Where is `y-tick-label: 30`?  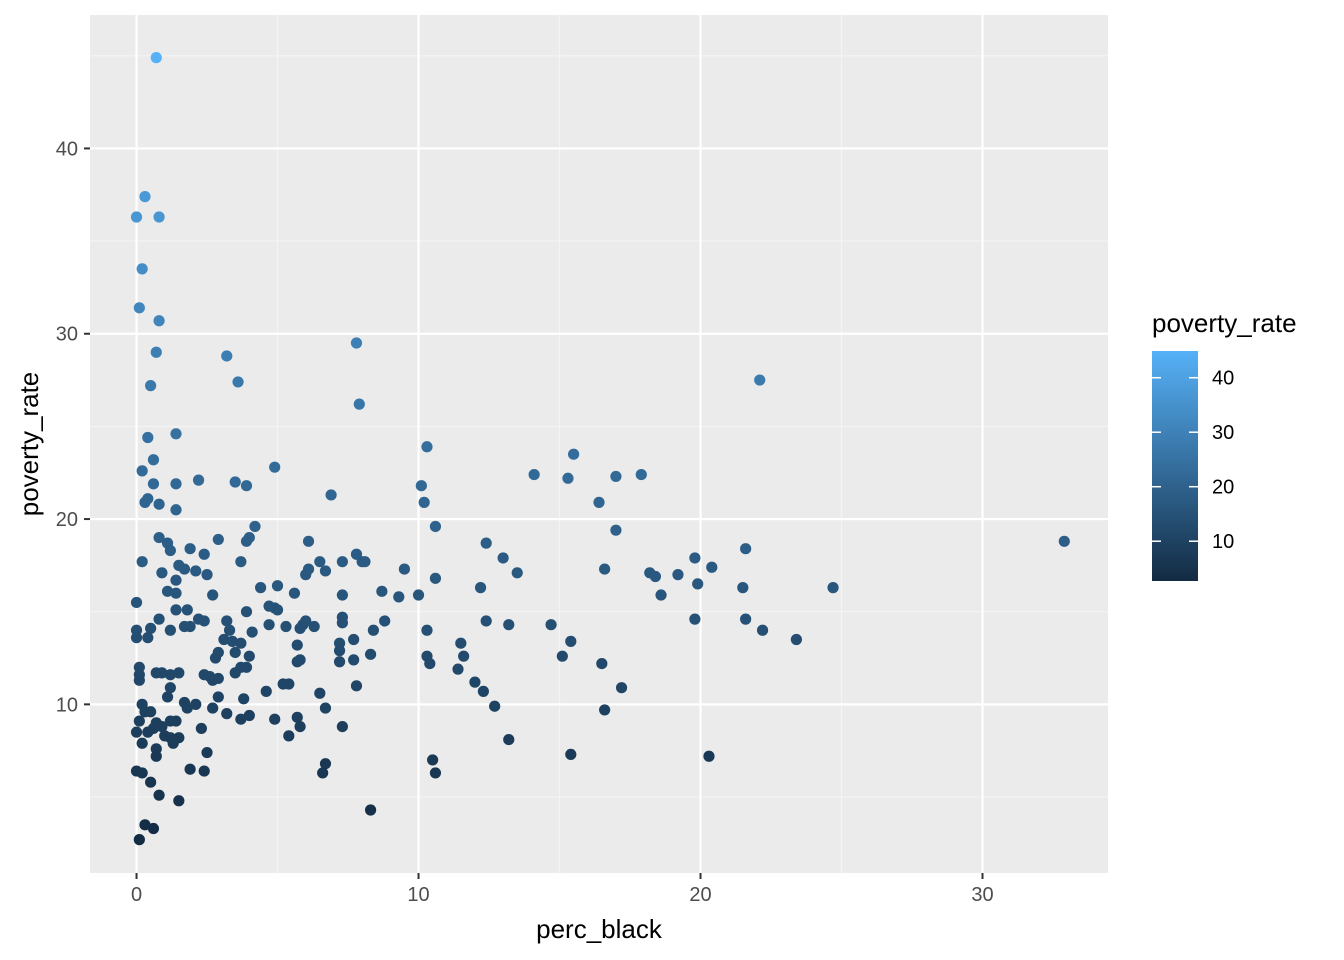 y-tick-label: 30 is located at coordinates (67, 335).